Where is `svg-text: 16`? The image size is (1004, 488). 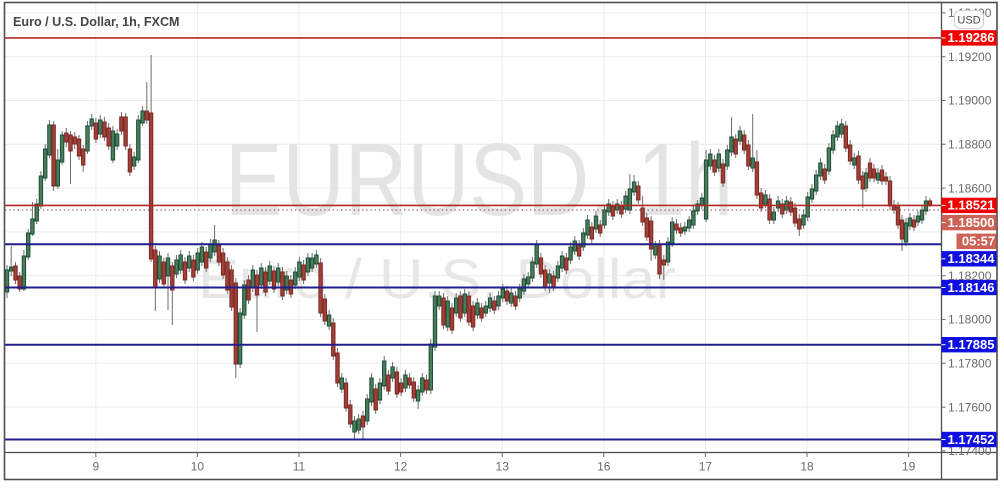
svg-text: 16 is located at coordinates (604, 467).